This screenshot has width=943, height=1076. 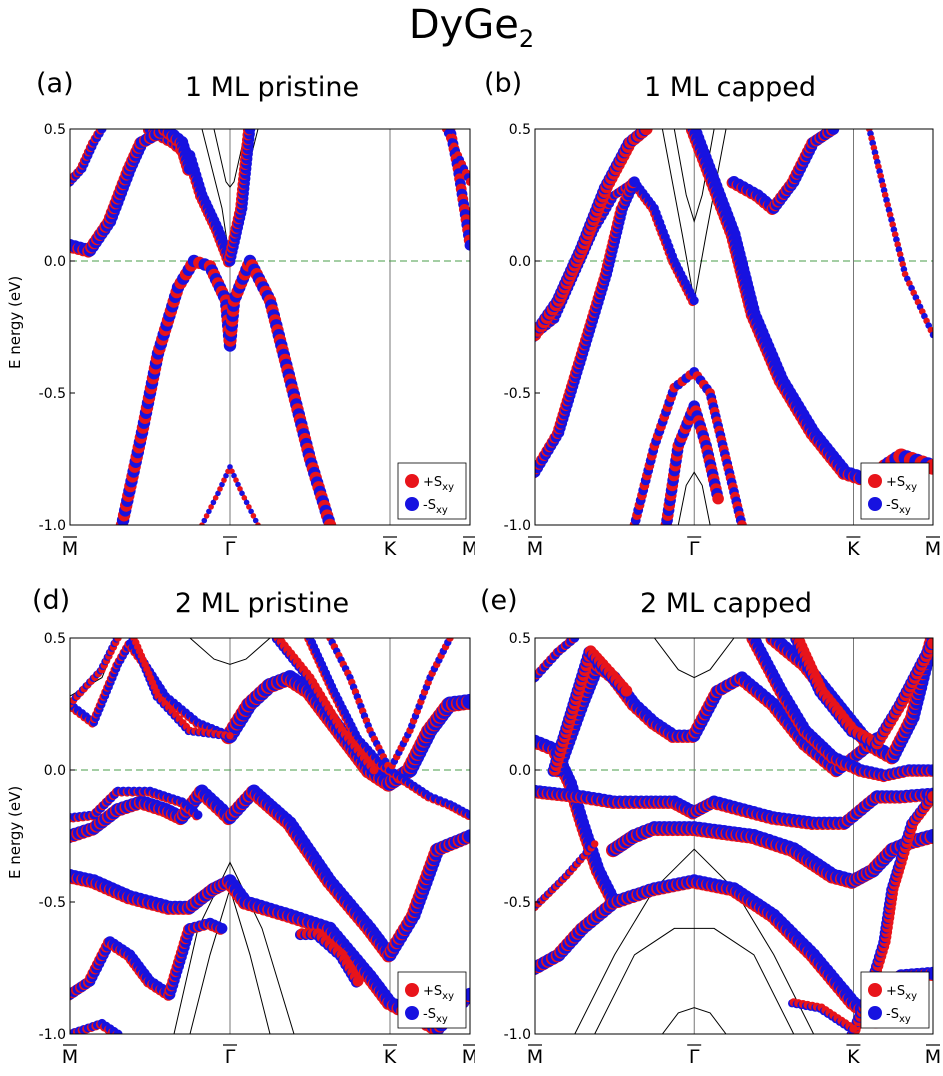 What do you see at coordinates (51, 600) in the screenshot?
I see `panel-letter-d: (d)` at bounding box center [51, 600].